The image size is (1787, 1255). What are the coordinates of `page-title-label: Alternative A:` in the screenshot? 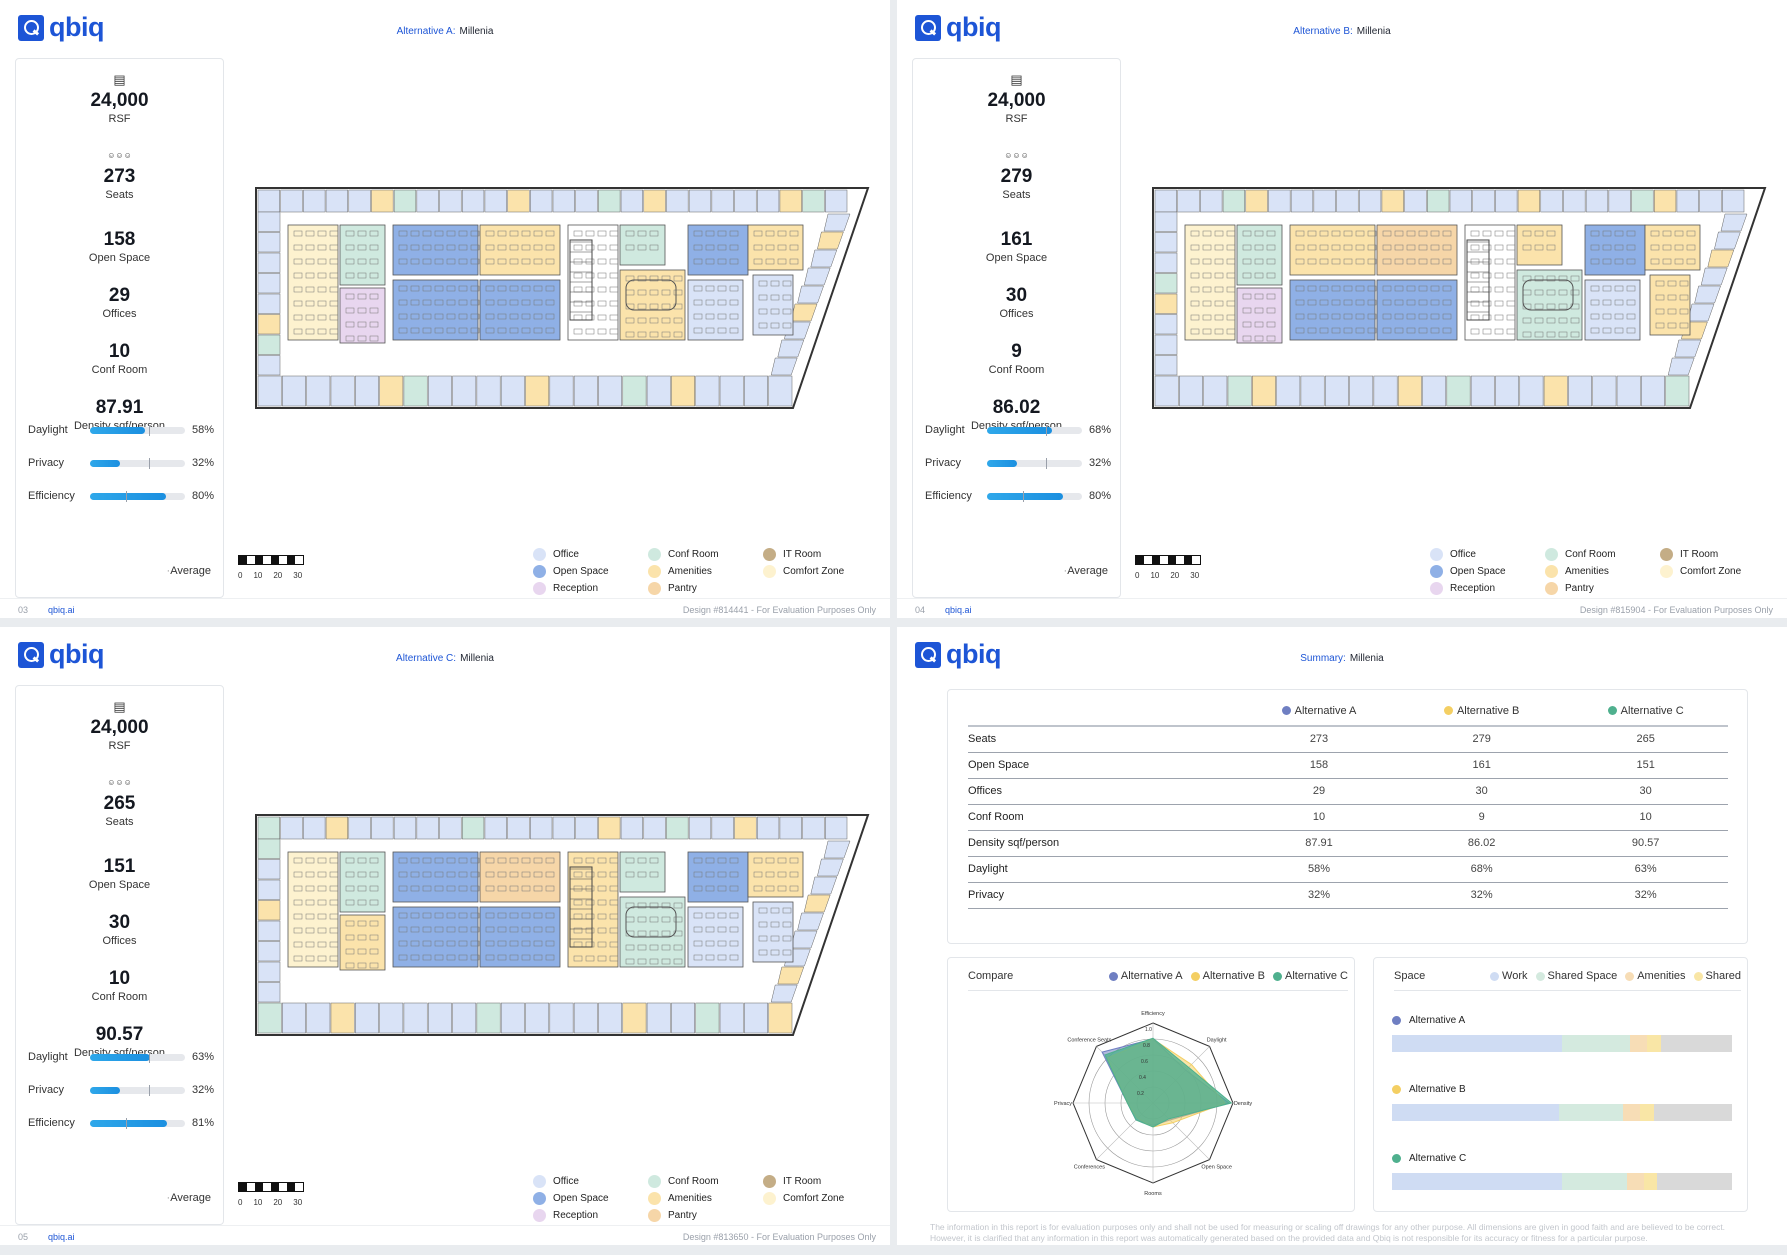 It's located at (426, 31).